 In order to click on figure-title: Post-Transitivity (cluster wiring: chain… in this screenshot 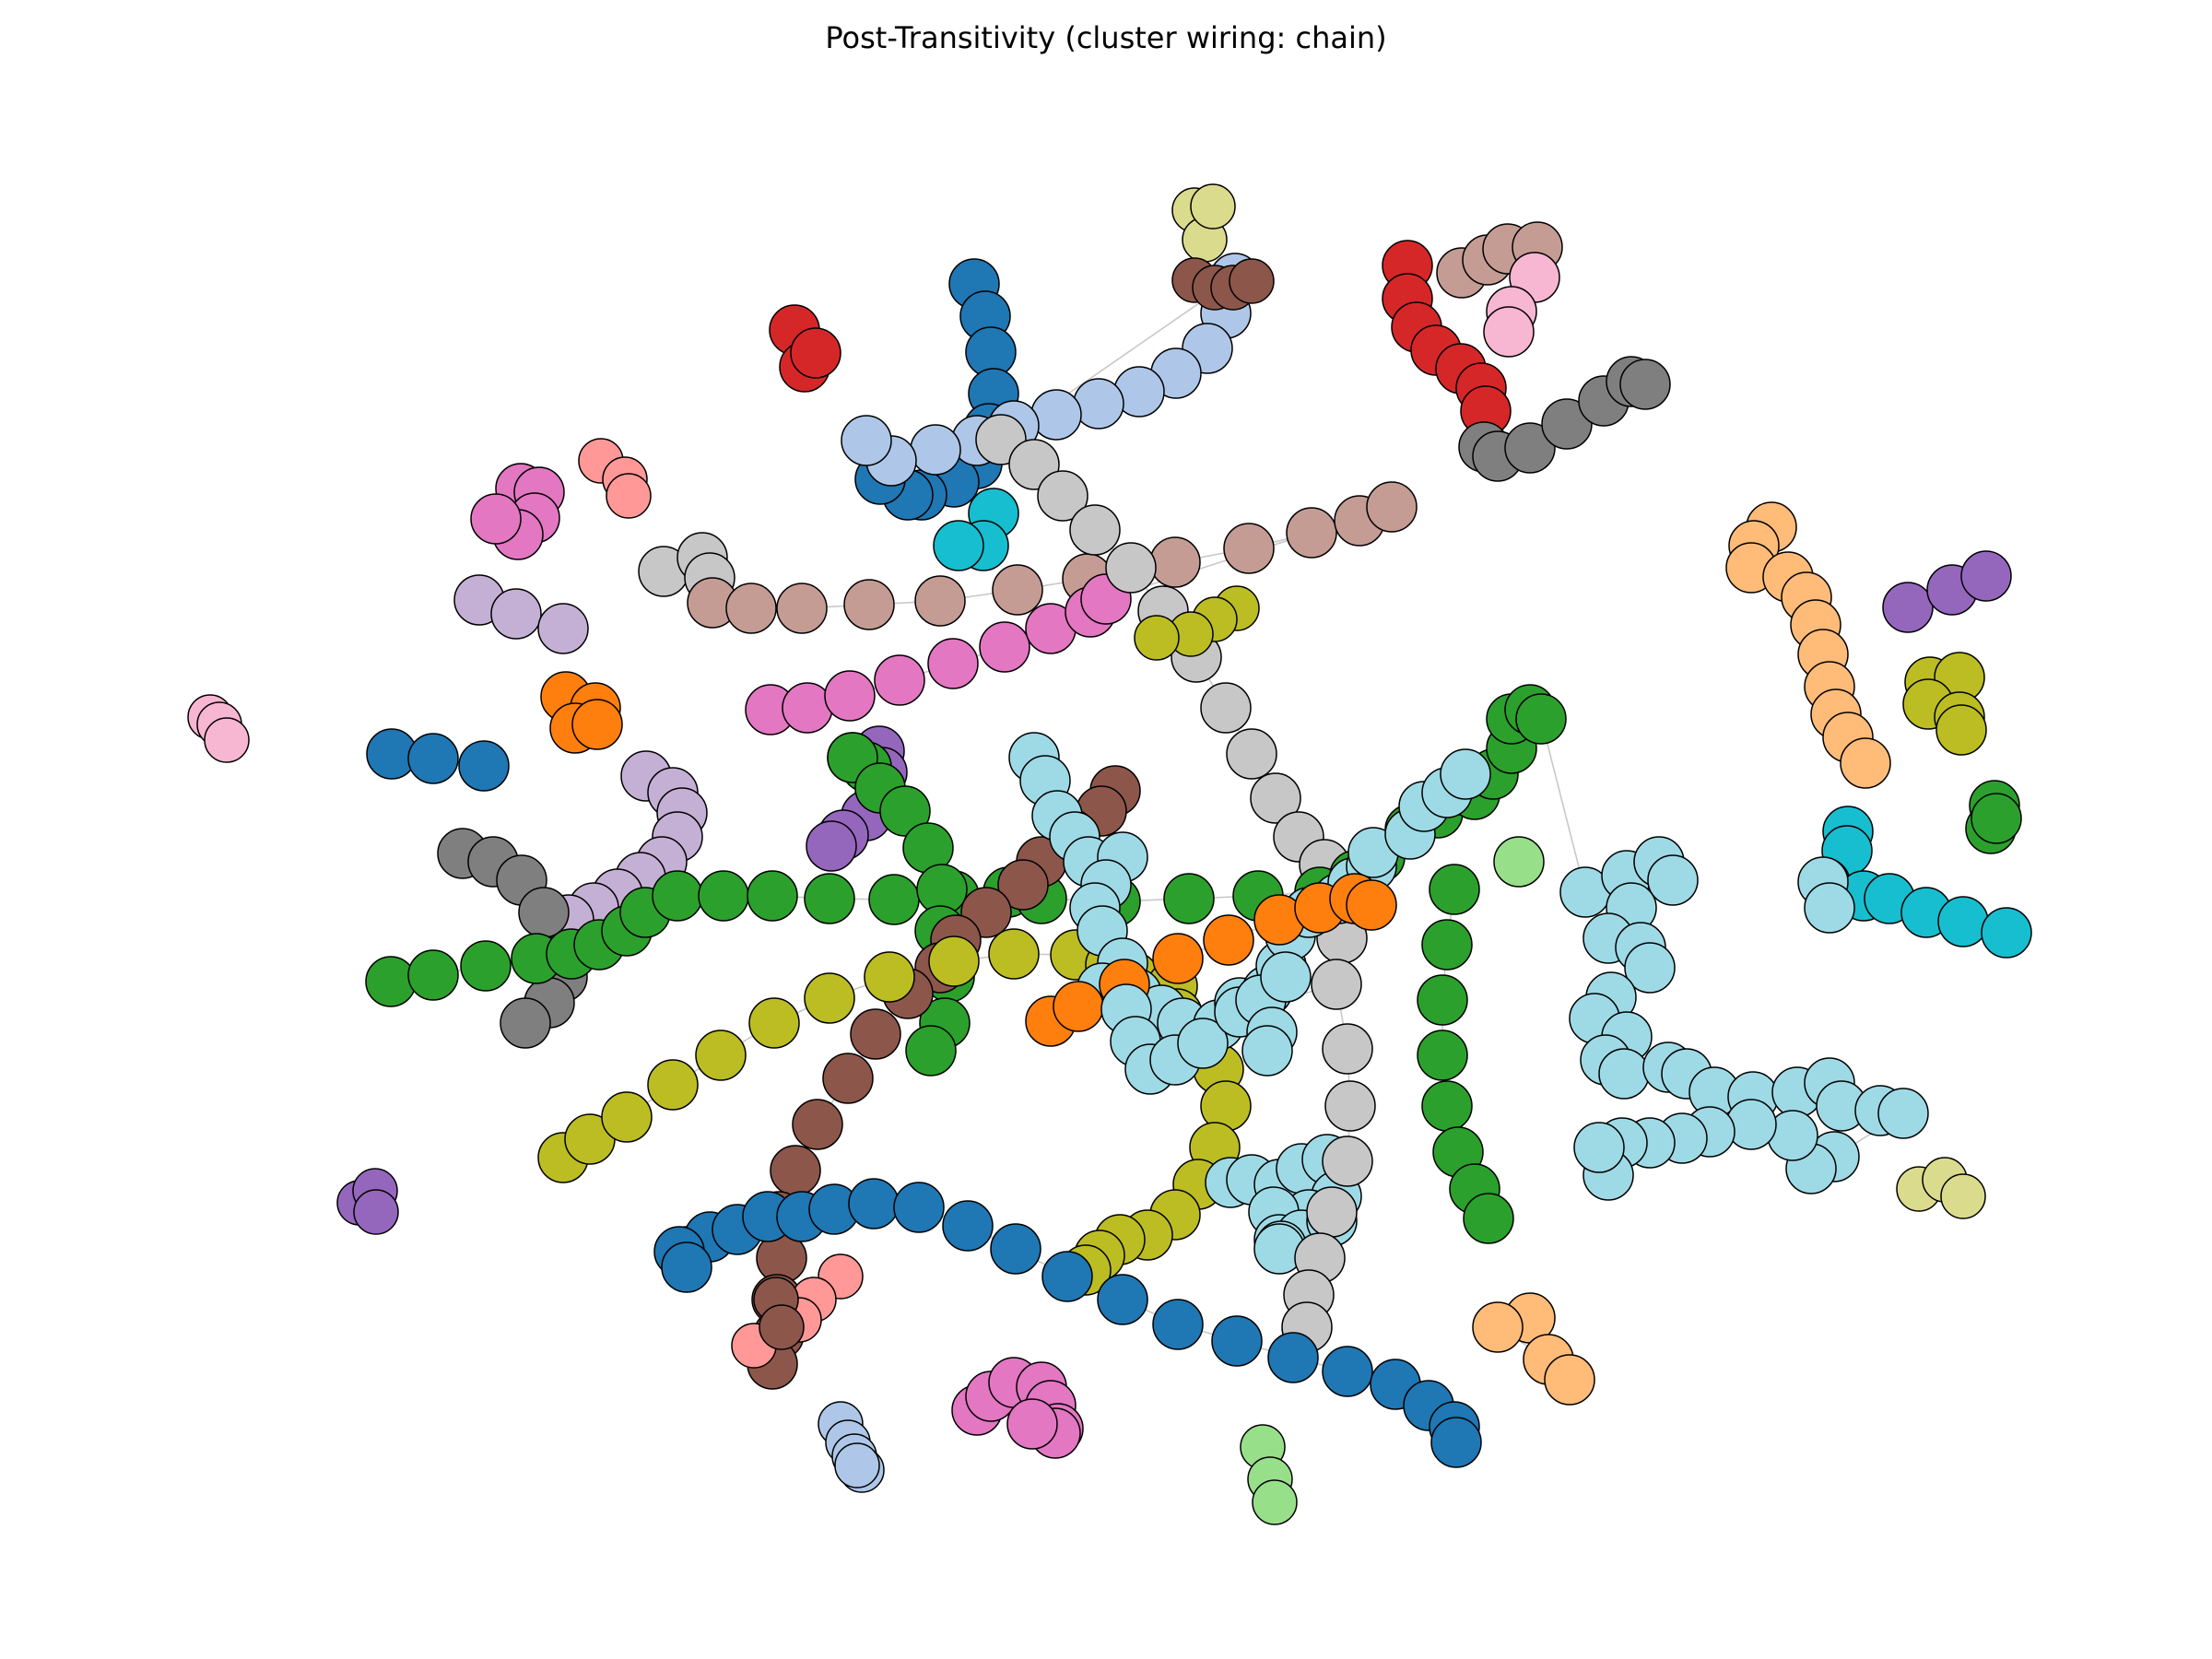, I will do `click(1106, 37)`.